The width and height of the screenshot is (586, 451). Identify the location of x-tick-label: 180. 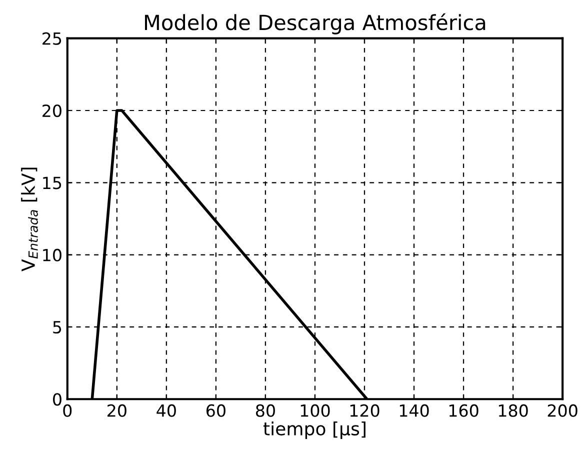
(513, 410).